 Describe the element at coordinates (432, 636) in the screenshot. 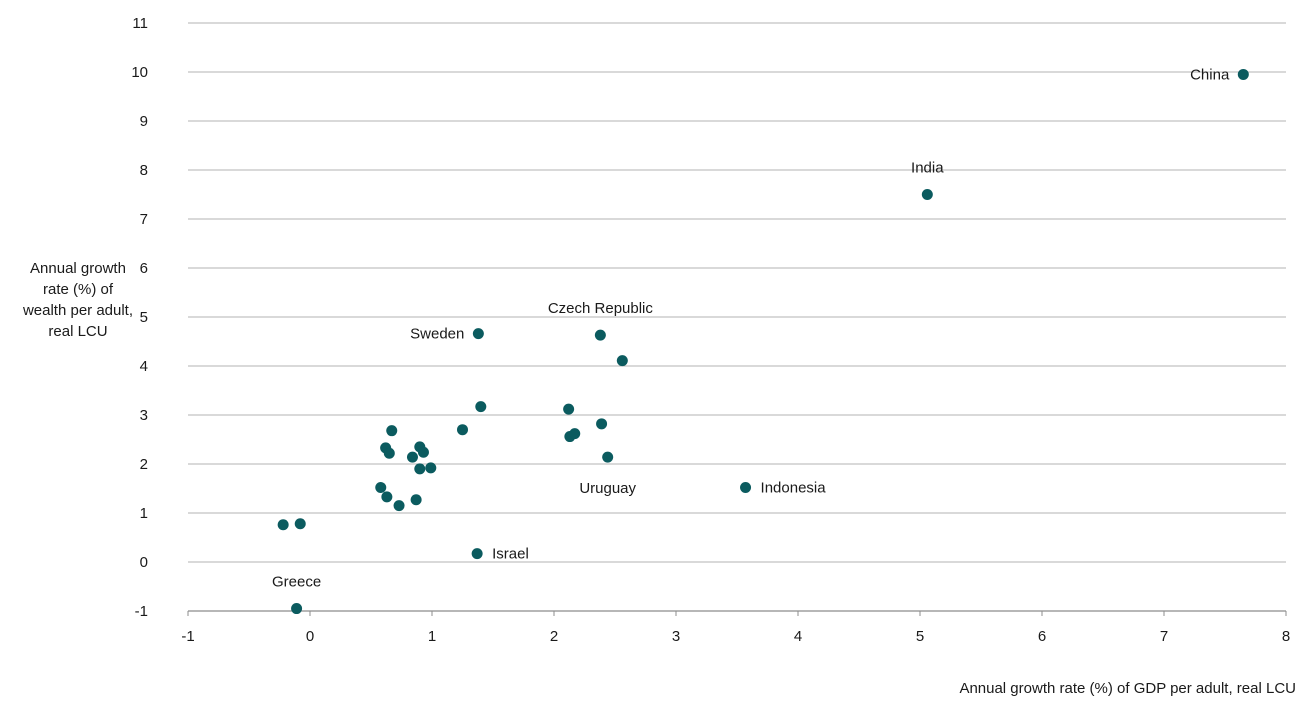

I see `x-tick-label: 1` at that location.